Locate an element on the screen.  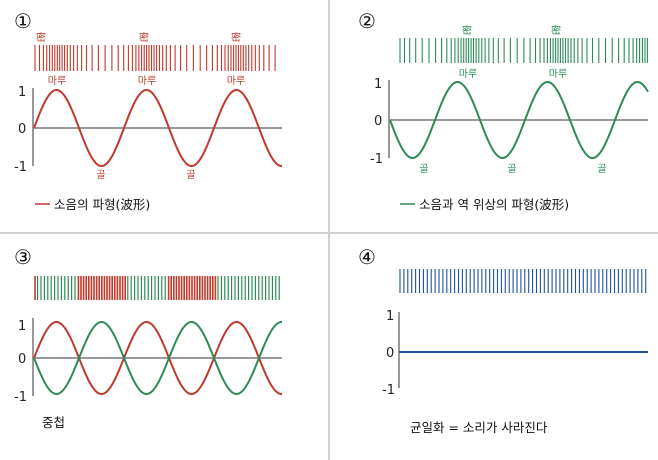
panel-4-tick-0: 0 is located at coordinates (390, 353).